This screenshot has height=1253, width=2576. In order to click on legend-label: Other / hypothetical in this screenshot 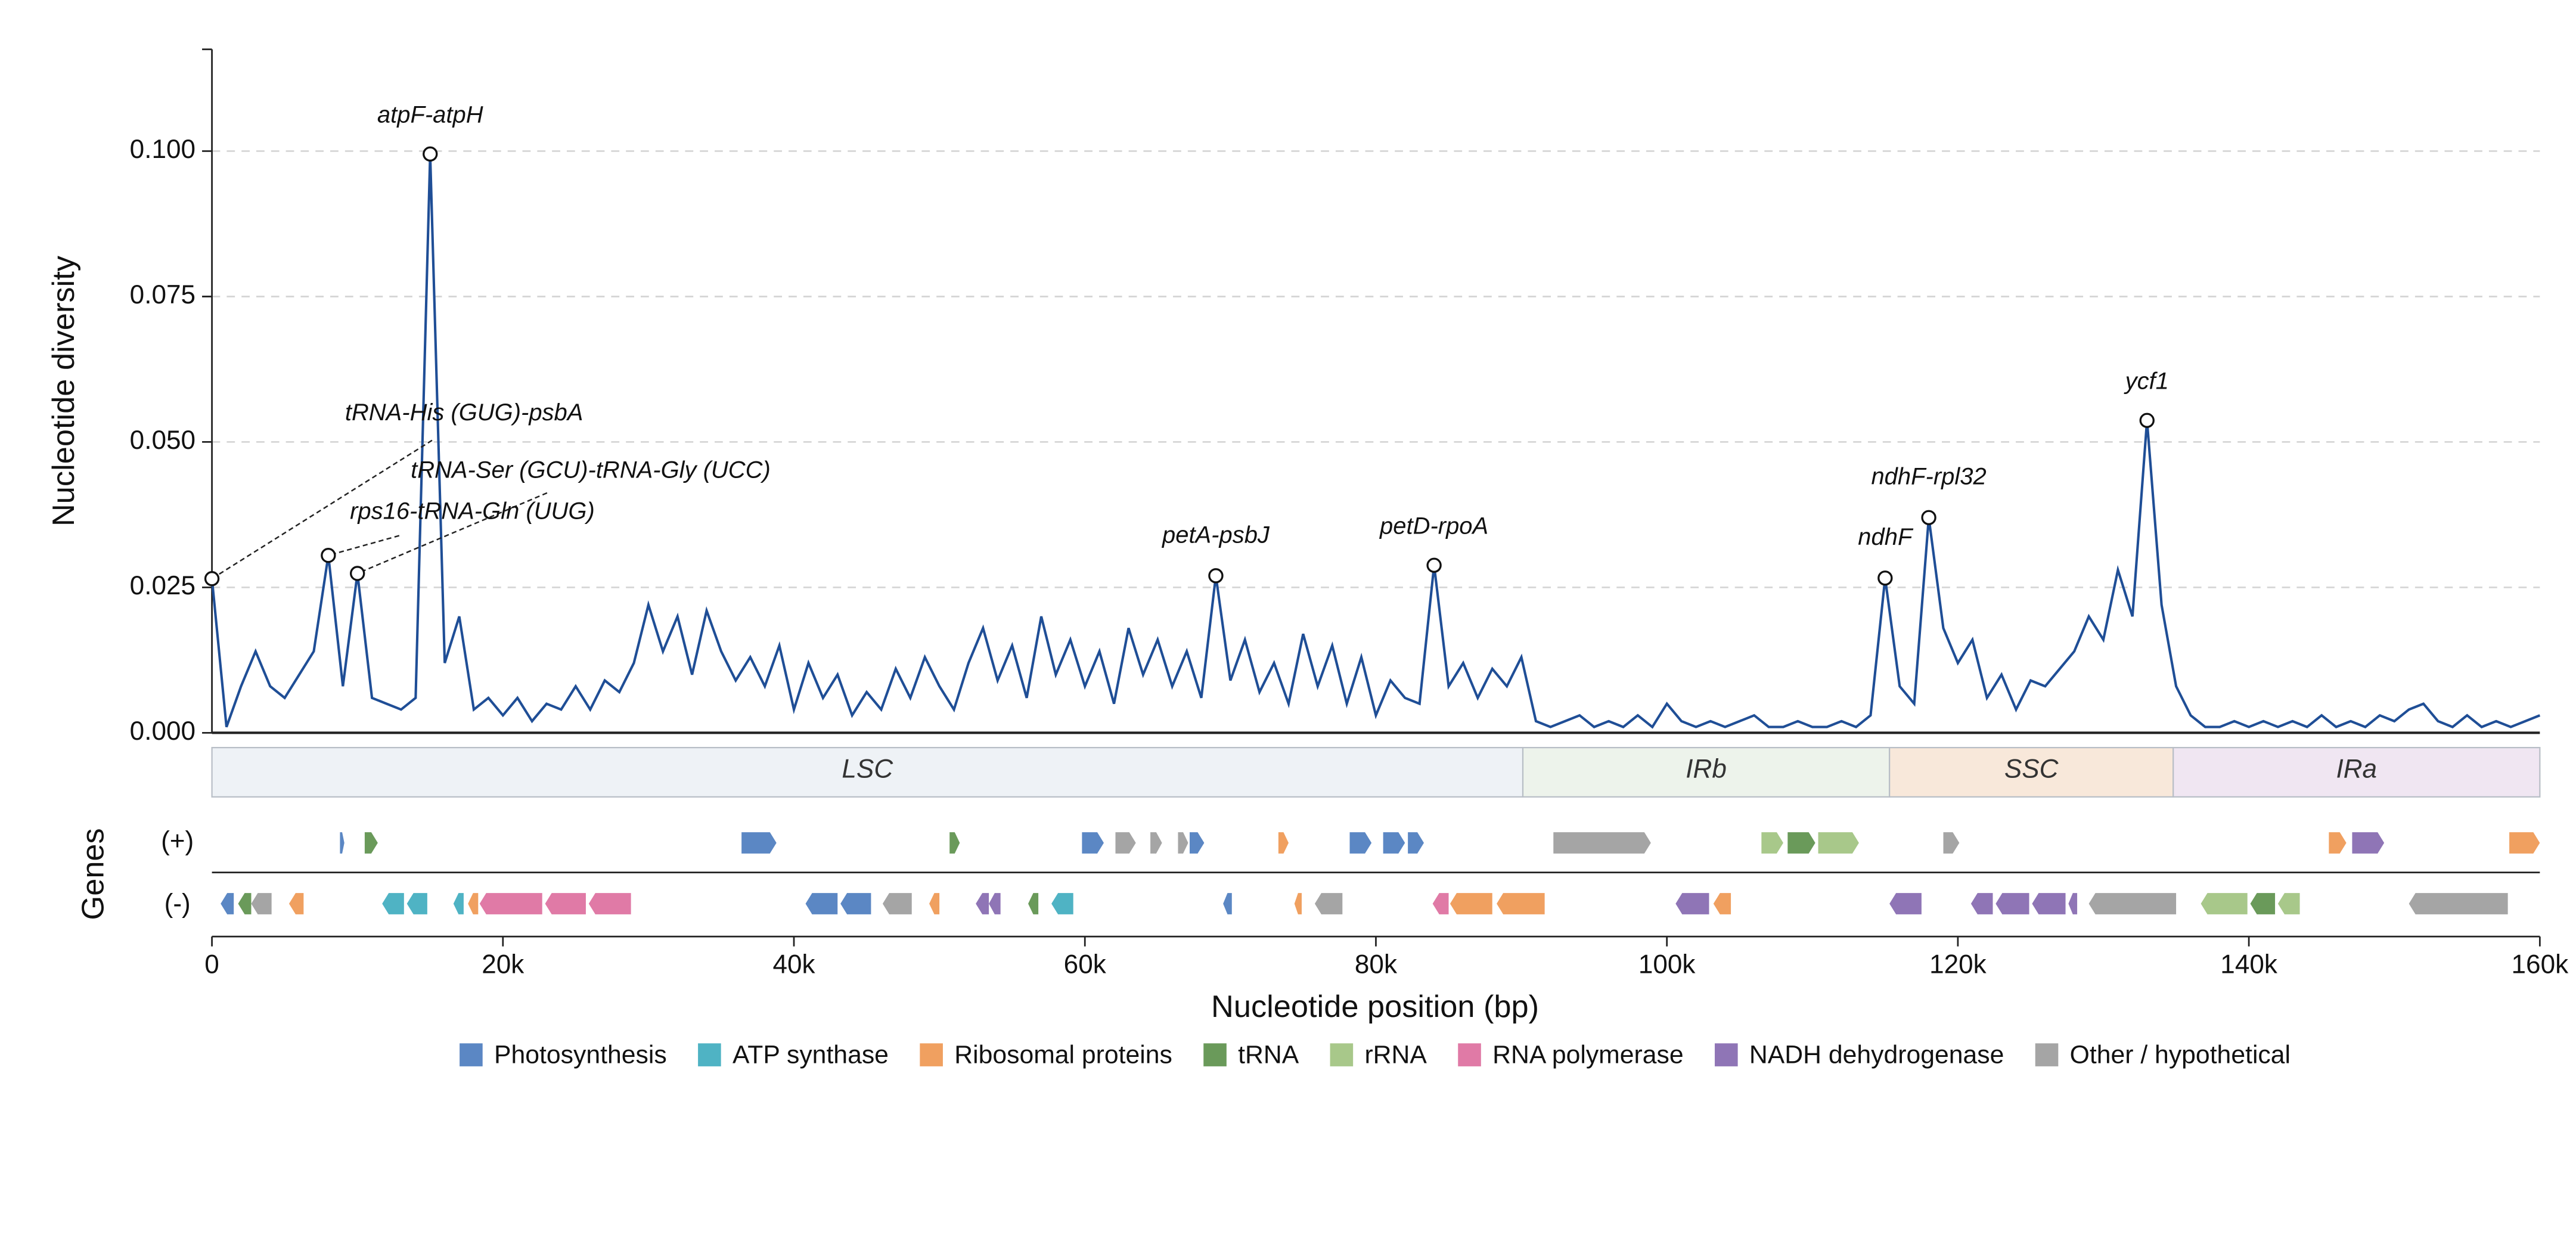, I will do `click(2181, 1055)`.